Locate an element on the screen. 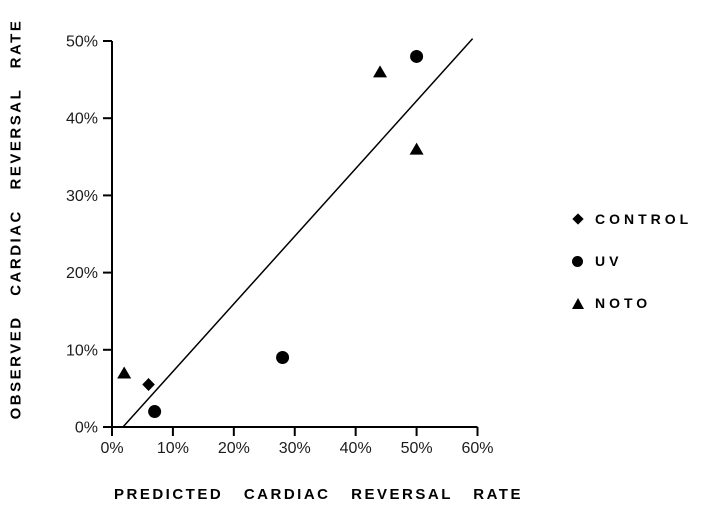 Image resolution: width=721 pixels, height=521 pixels. y-tick-label: 20% is located at coordinates (82, 273).